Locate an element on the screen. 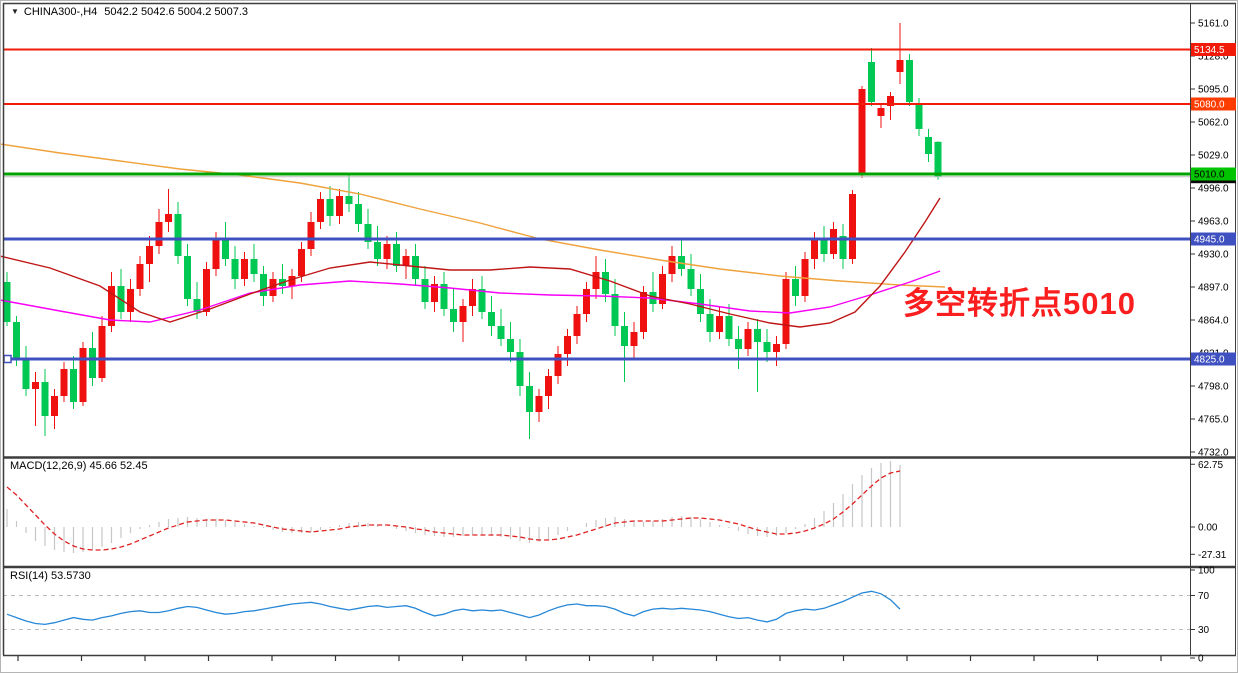 This screenshot has width=1238, height=673. macd-signal-line is located at coordinates (453, 510).